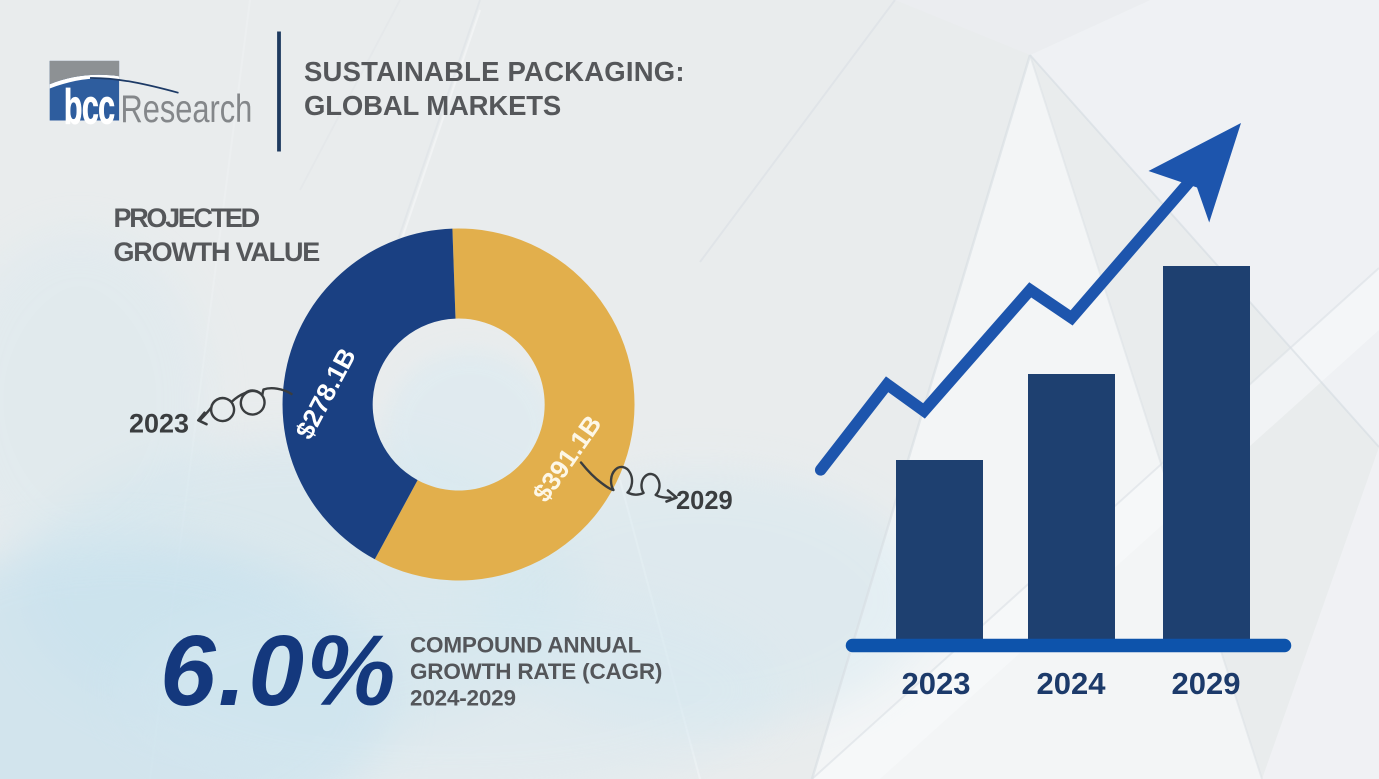 The image size is (1379, 779). Describe the element at coordinates (526, 645) in the screenshot. I see `svg-text: COMPOUND ANNUAL` at that location.